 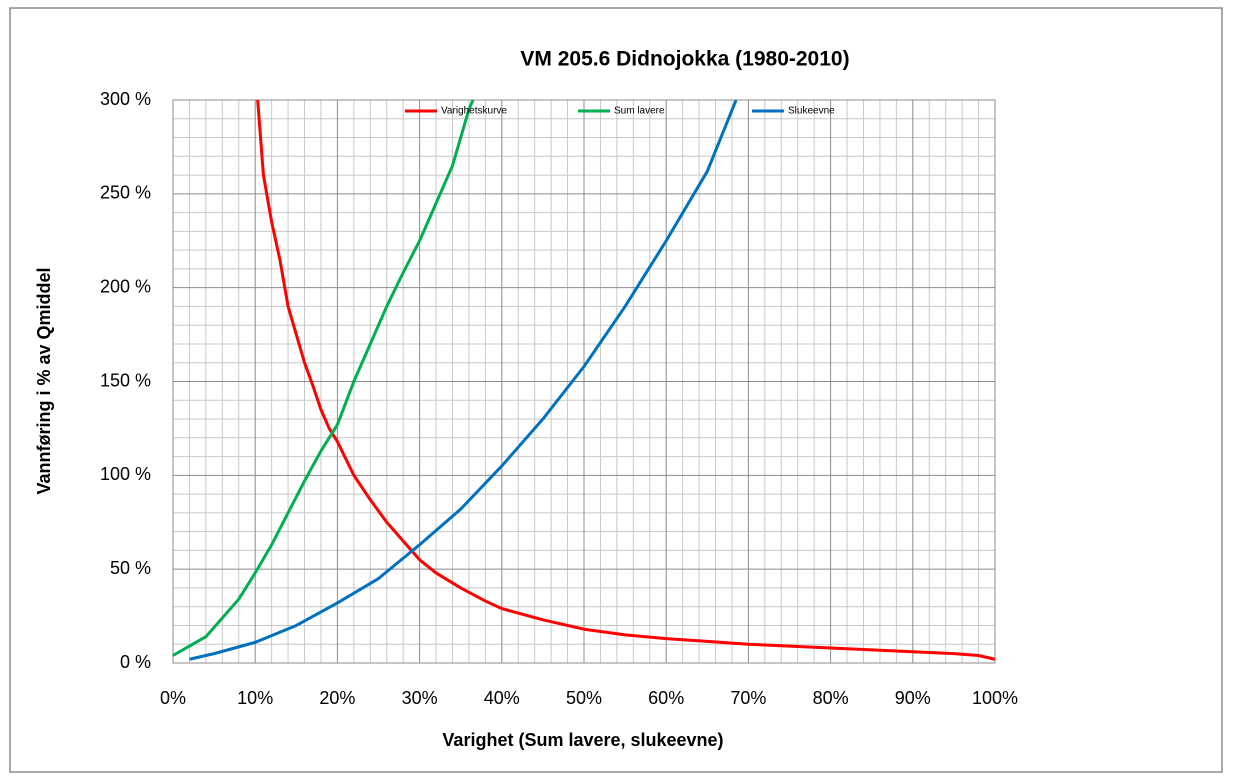 What do you see at coordinates (748, 698) in the screenshot?
I see `x-tick-label: 70%` at bounding box center [748, 698].